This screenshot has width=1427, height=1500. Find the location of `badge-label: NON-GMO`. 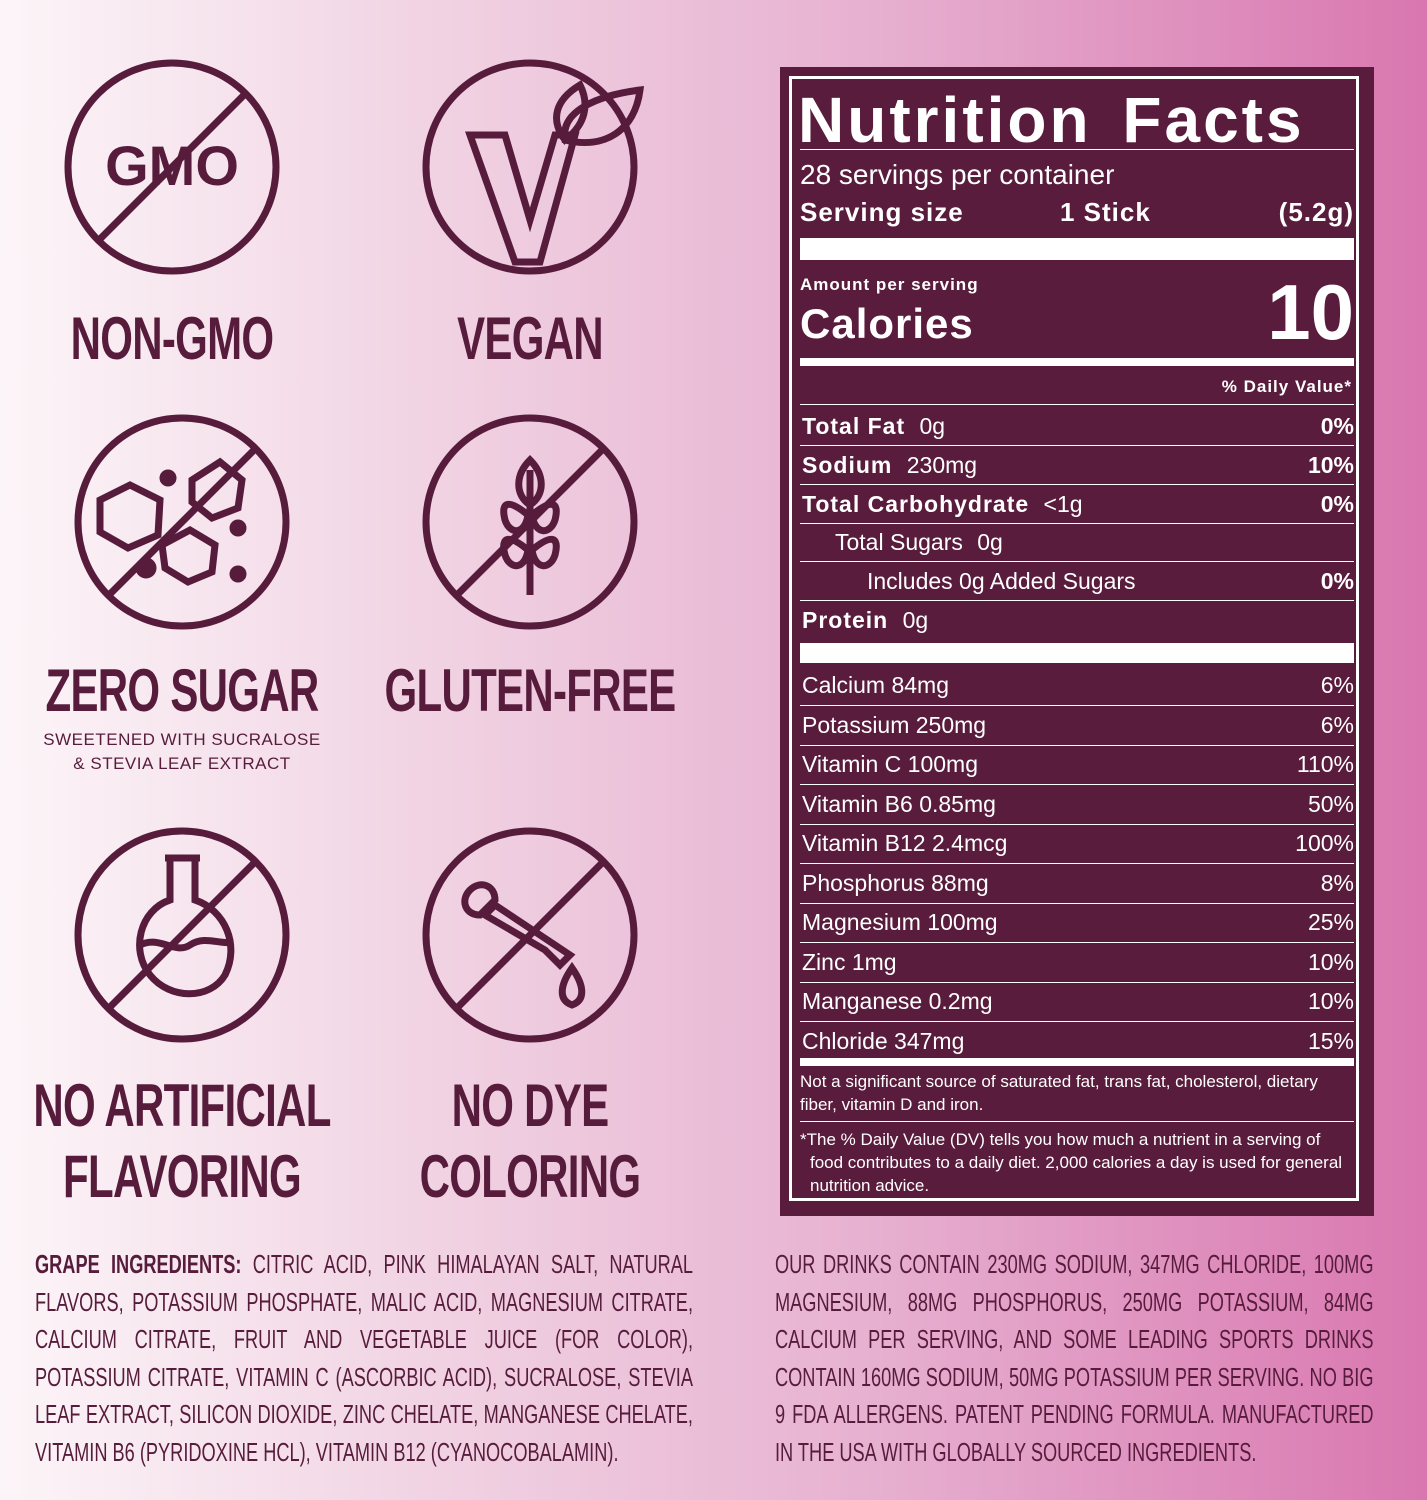

badge-label: NON-GMO is located at coordinates (184, 338).